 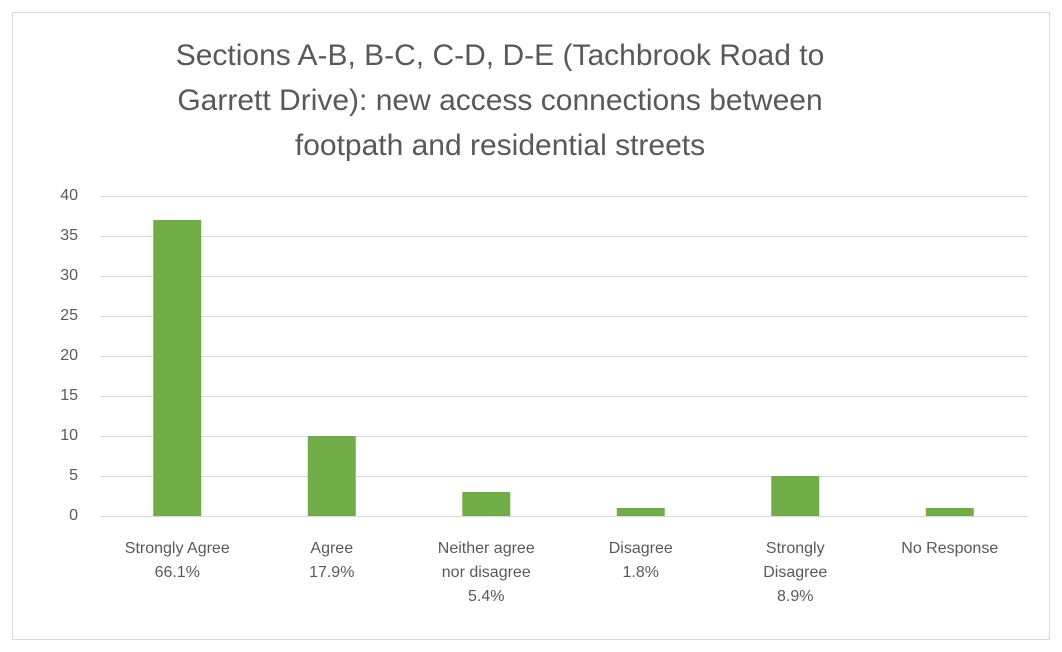 What do you see at coordinates (73, 475) in the screenshot?
I see `y-tick-label: 5` at bounding box center [73, 475].